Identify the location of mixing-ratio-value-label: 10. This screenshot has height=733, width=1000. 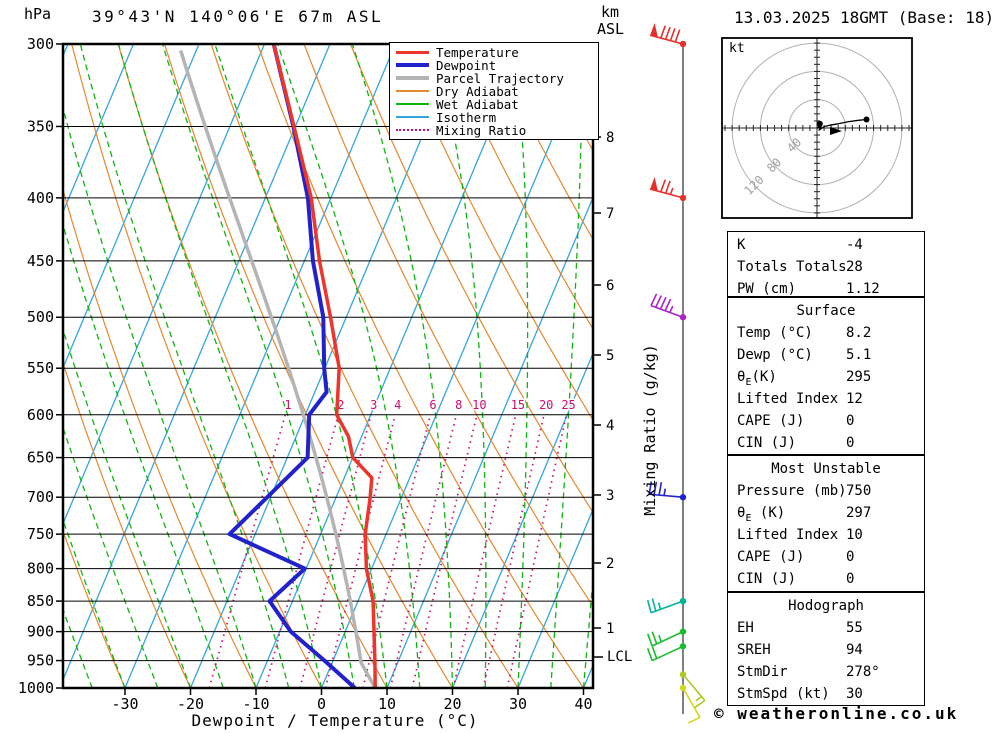
(479, 405).